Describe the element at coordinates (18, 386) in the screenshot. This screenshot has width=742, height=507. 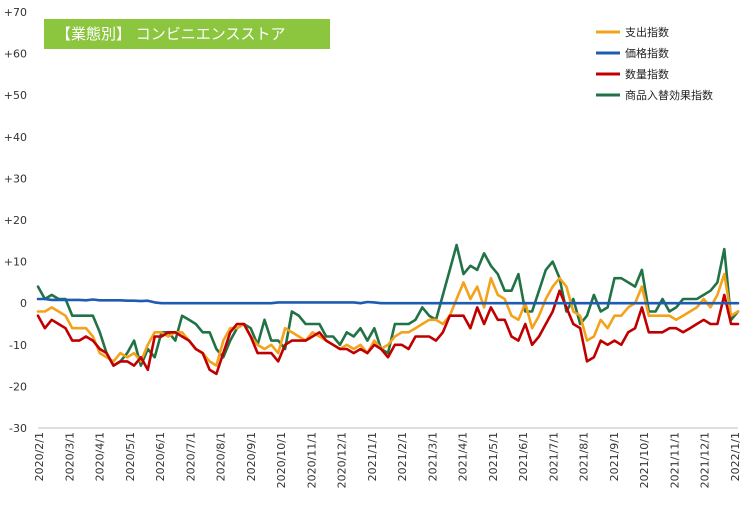
I see `y-tick-label: -20` at that location.